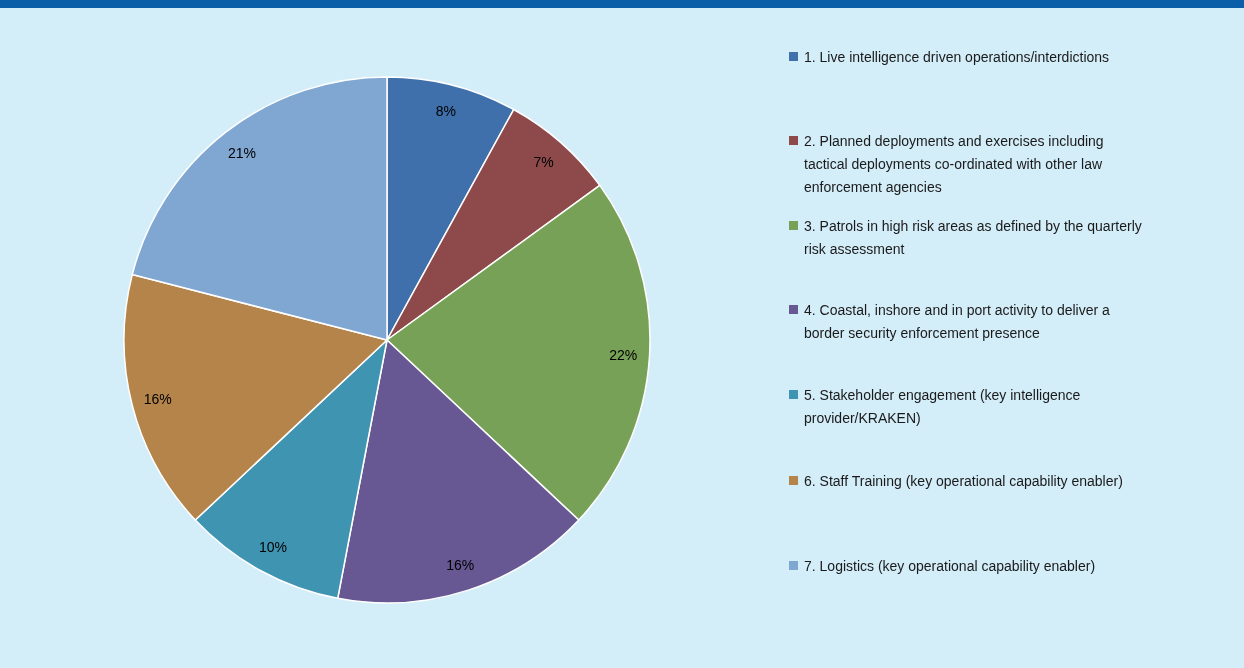 This screenshot has height=668, width=1244. Describe the element at coordinates (954, 164) in the screenshot. I see `legend-label: 2. Planned deployments and exercises including tactical deployments co-ordinated with other law enforcement agencies` at that location.